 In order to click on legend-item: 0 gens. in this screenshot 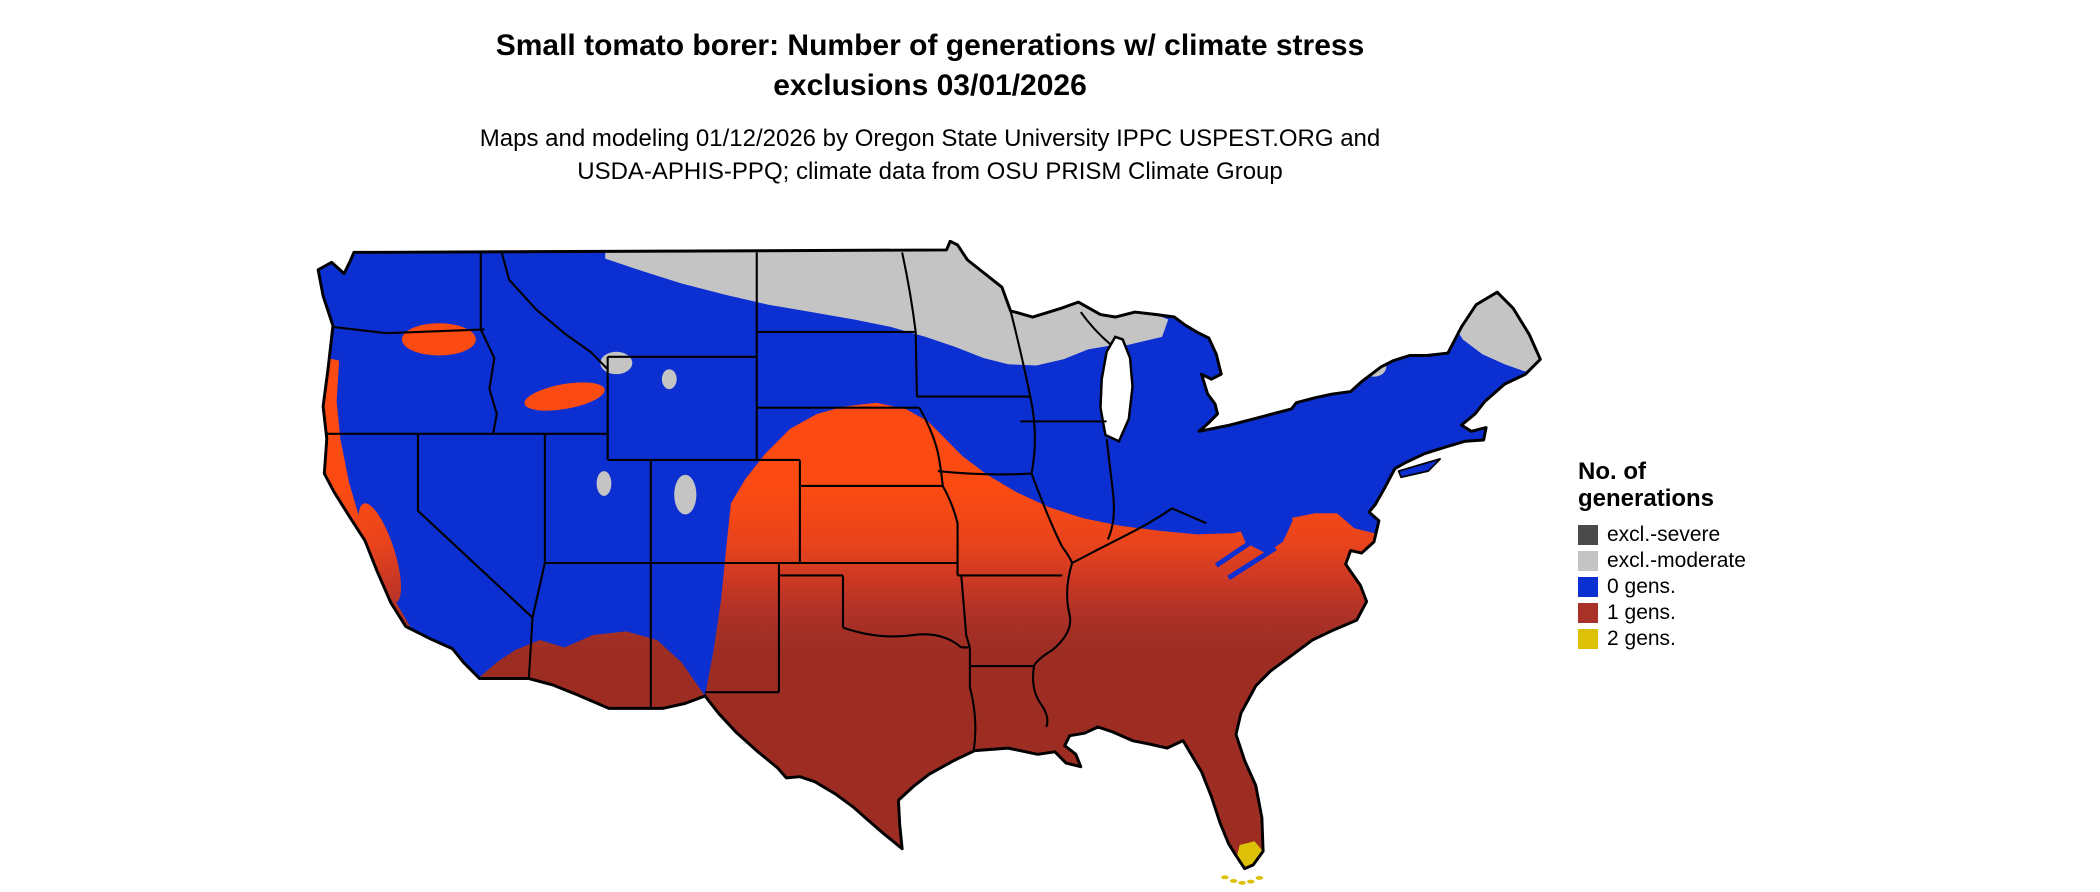, I will do `click(1708, 587)`.